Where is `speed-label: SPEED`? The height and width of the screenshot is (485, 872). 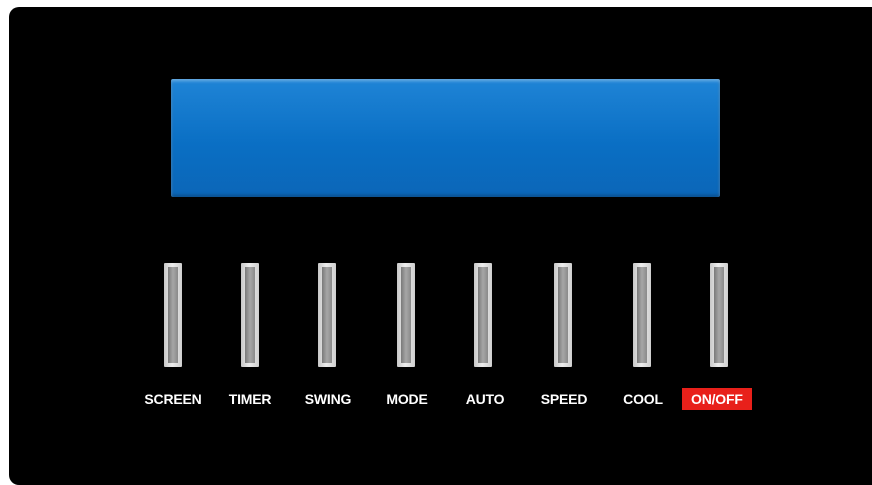 speed-label: SPEED is located at coordinates (564, 399).